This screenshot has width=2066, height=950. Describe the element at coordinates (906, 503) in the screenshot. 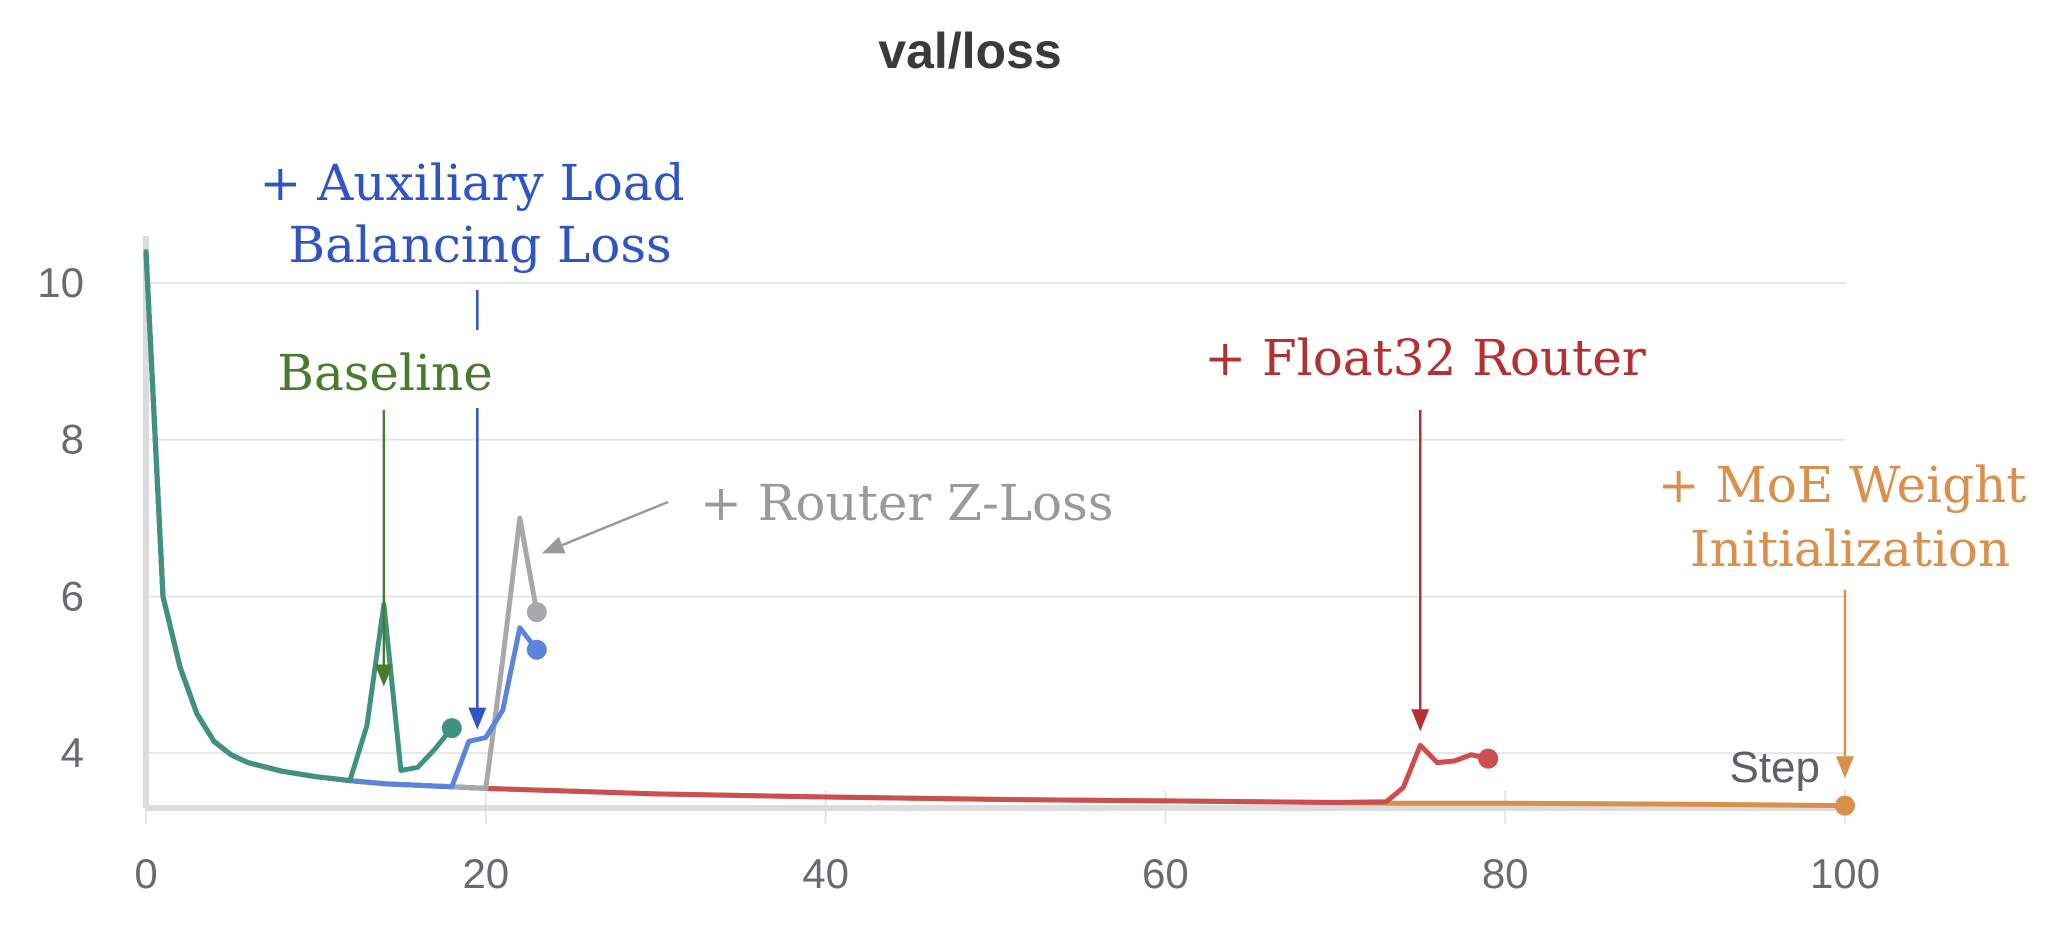

I see `annotation-z-loss: + Router Z-Loss` at that location.